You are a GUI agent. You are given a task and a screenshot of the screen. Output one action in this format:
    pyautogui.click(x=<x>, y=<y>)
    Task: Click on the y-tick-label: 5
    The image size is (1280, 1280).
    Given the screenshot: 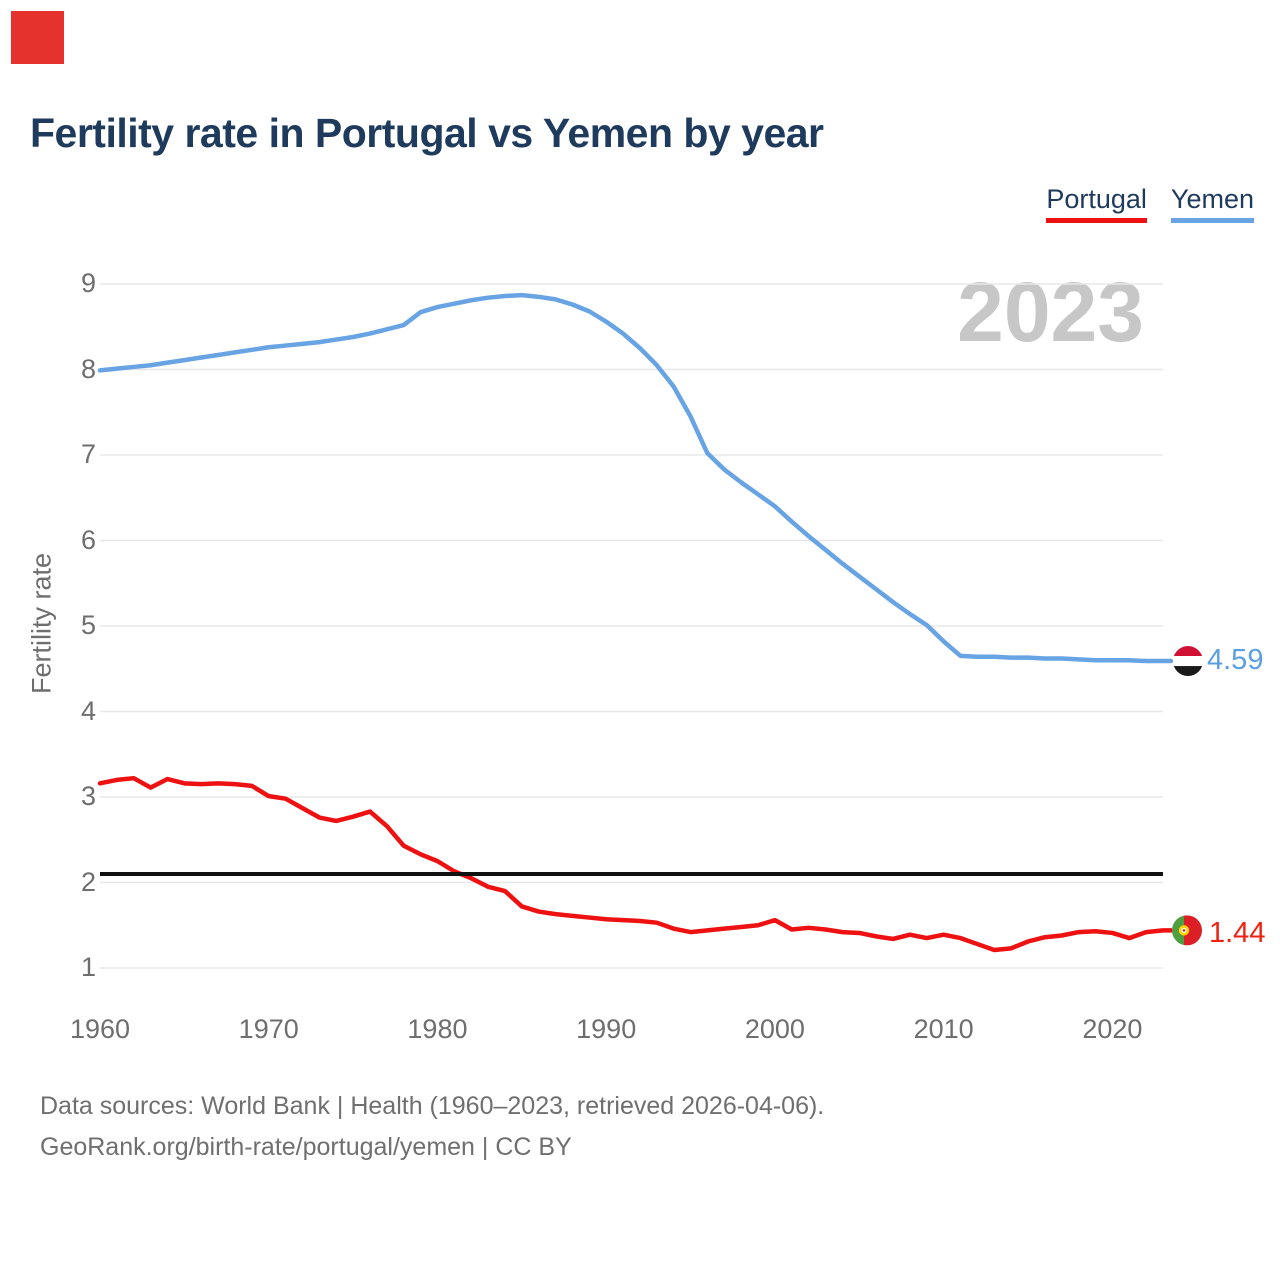 What is the action you would take?
    pyautogui.click(x=88, y=625)
    